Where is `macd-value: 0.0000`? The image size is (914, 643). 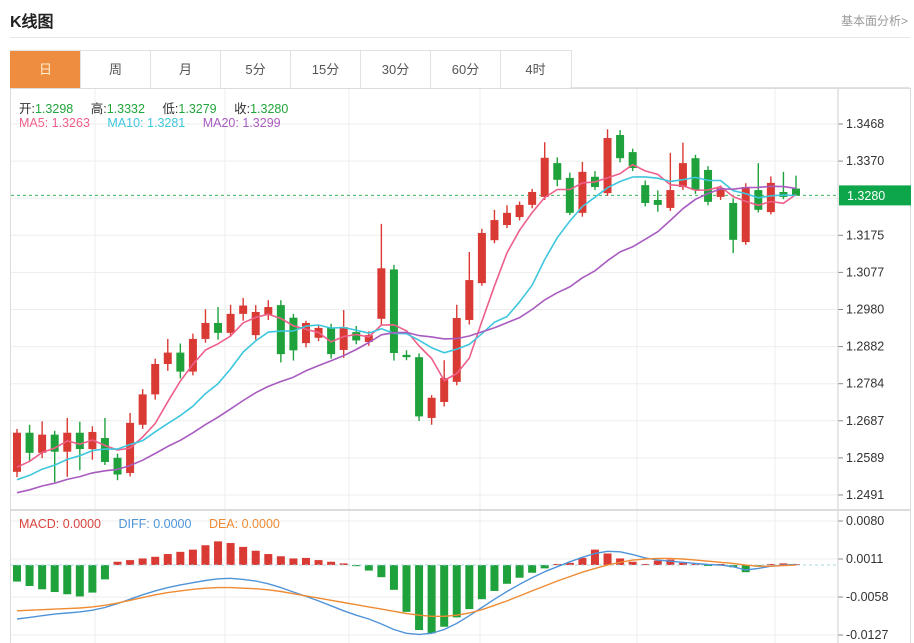
macd-value: 0.0000 is located at coordinates (81, 524).